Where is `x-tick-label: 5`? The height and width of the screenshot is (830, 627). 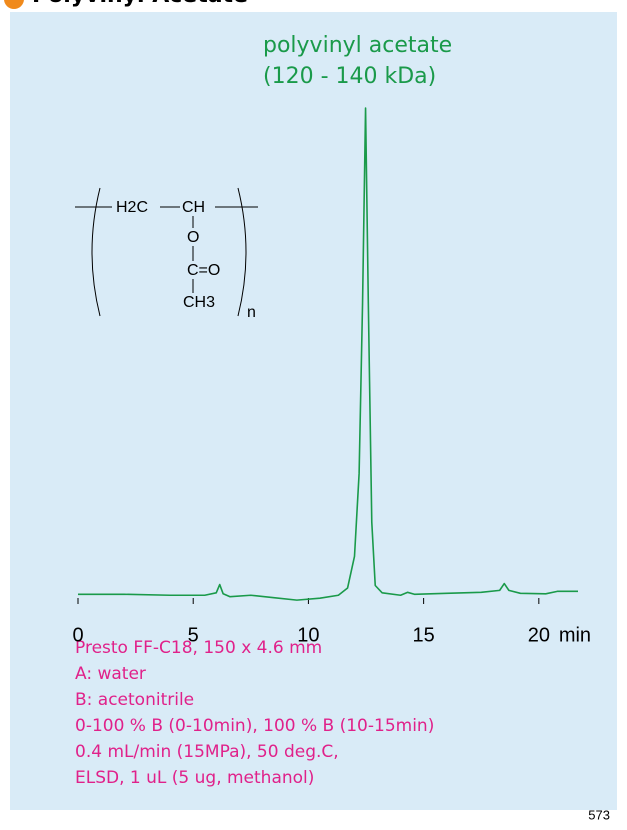 x-tick-label: 5 is located at coordinates (193, 635).